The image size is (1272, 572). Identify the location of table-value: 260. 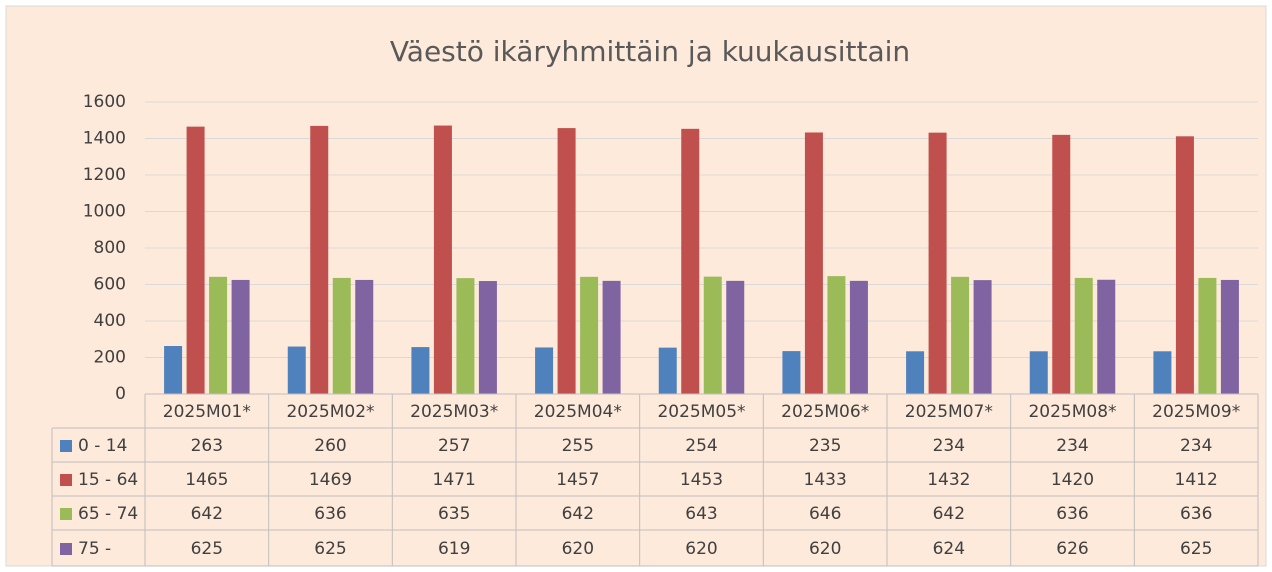
(330, 446).